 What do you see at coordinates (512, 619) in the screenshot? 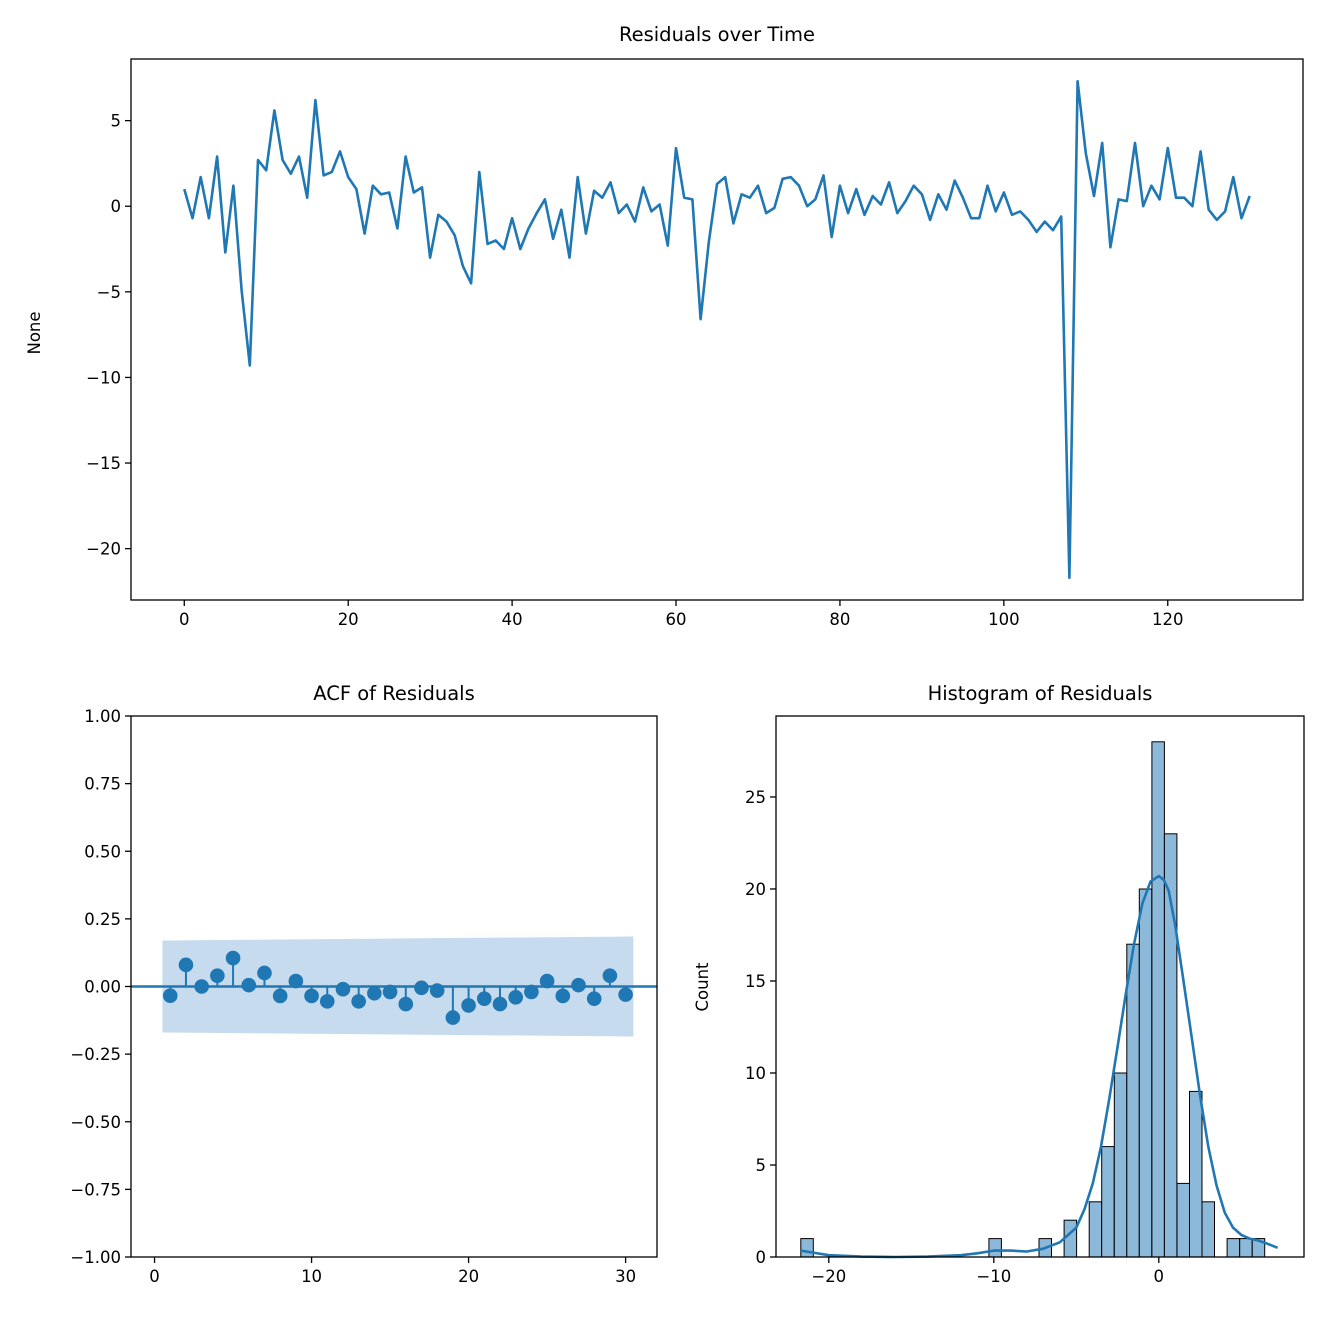
I see `x-tick-label: 40` at bounding box center [512, 619].